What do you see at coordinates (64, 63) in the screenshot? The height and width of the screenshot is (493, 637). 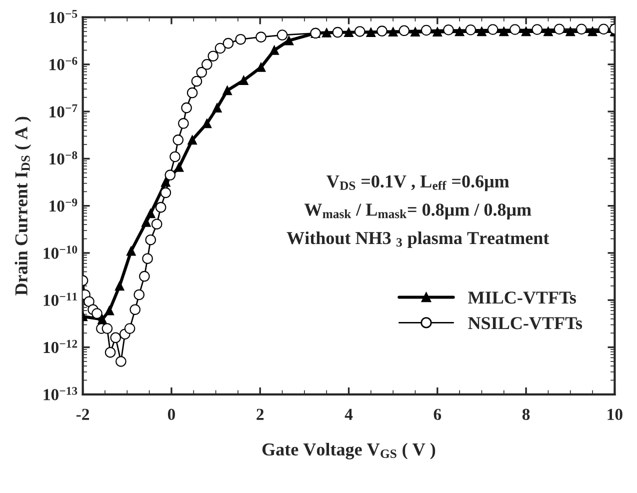 I see `y-tick-label: 10$^{−6}$` at bounding box center [64, 63].